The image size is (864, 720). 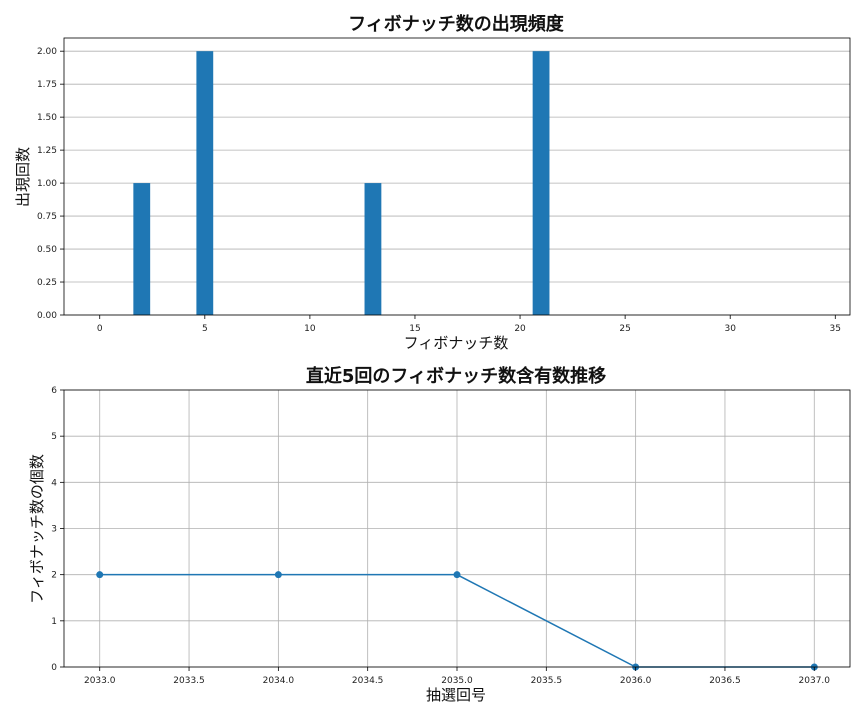 I want to click on x-tick-label: 0, so click(x=100, y=329).